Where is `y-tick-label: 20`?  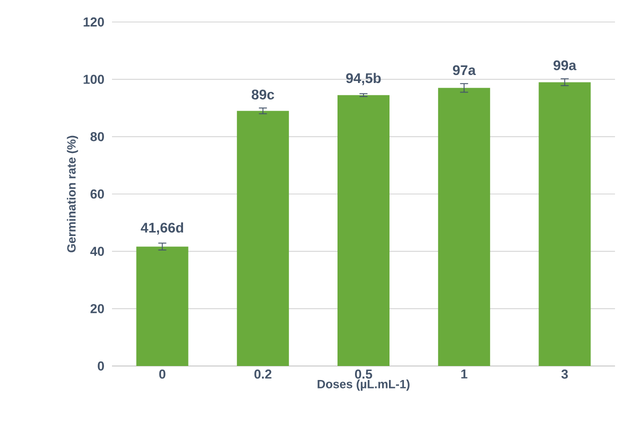 y-tick-label: 20 is located at coordinates (97, 309).